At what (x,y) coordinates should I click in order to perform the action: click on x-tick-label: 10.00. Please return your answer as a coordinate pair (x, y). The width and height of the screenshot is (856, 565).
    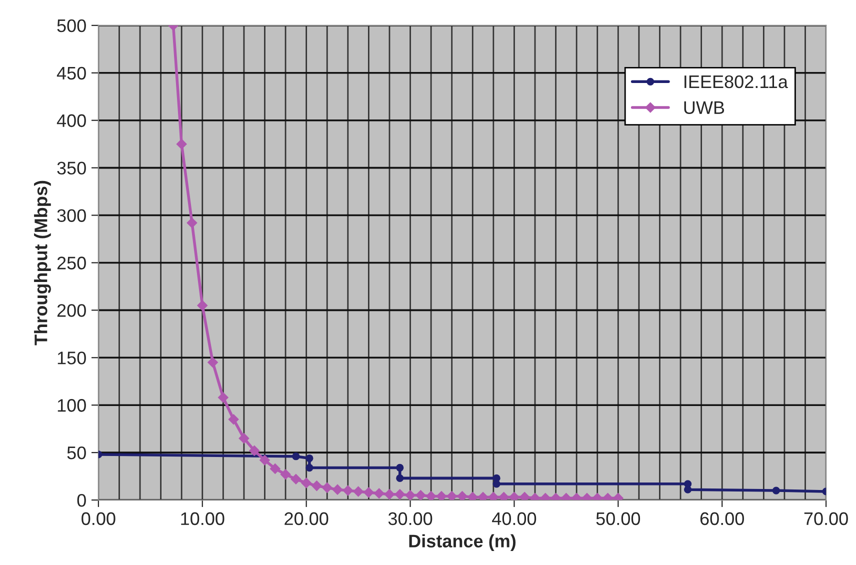
    Looking at the image, I should click on (202, 519).